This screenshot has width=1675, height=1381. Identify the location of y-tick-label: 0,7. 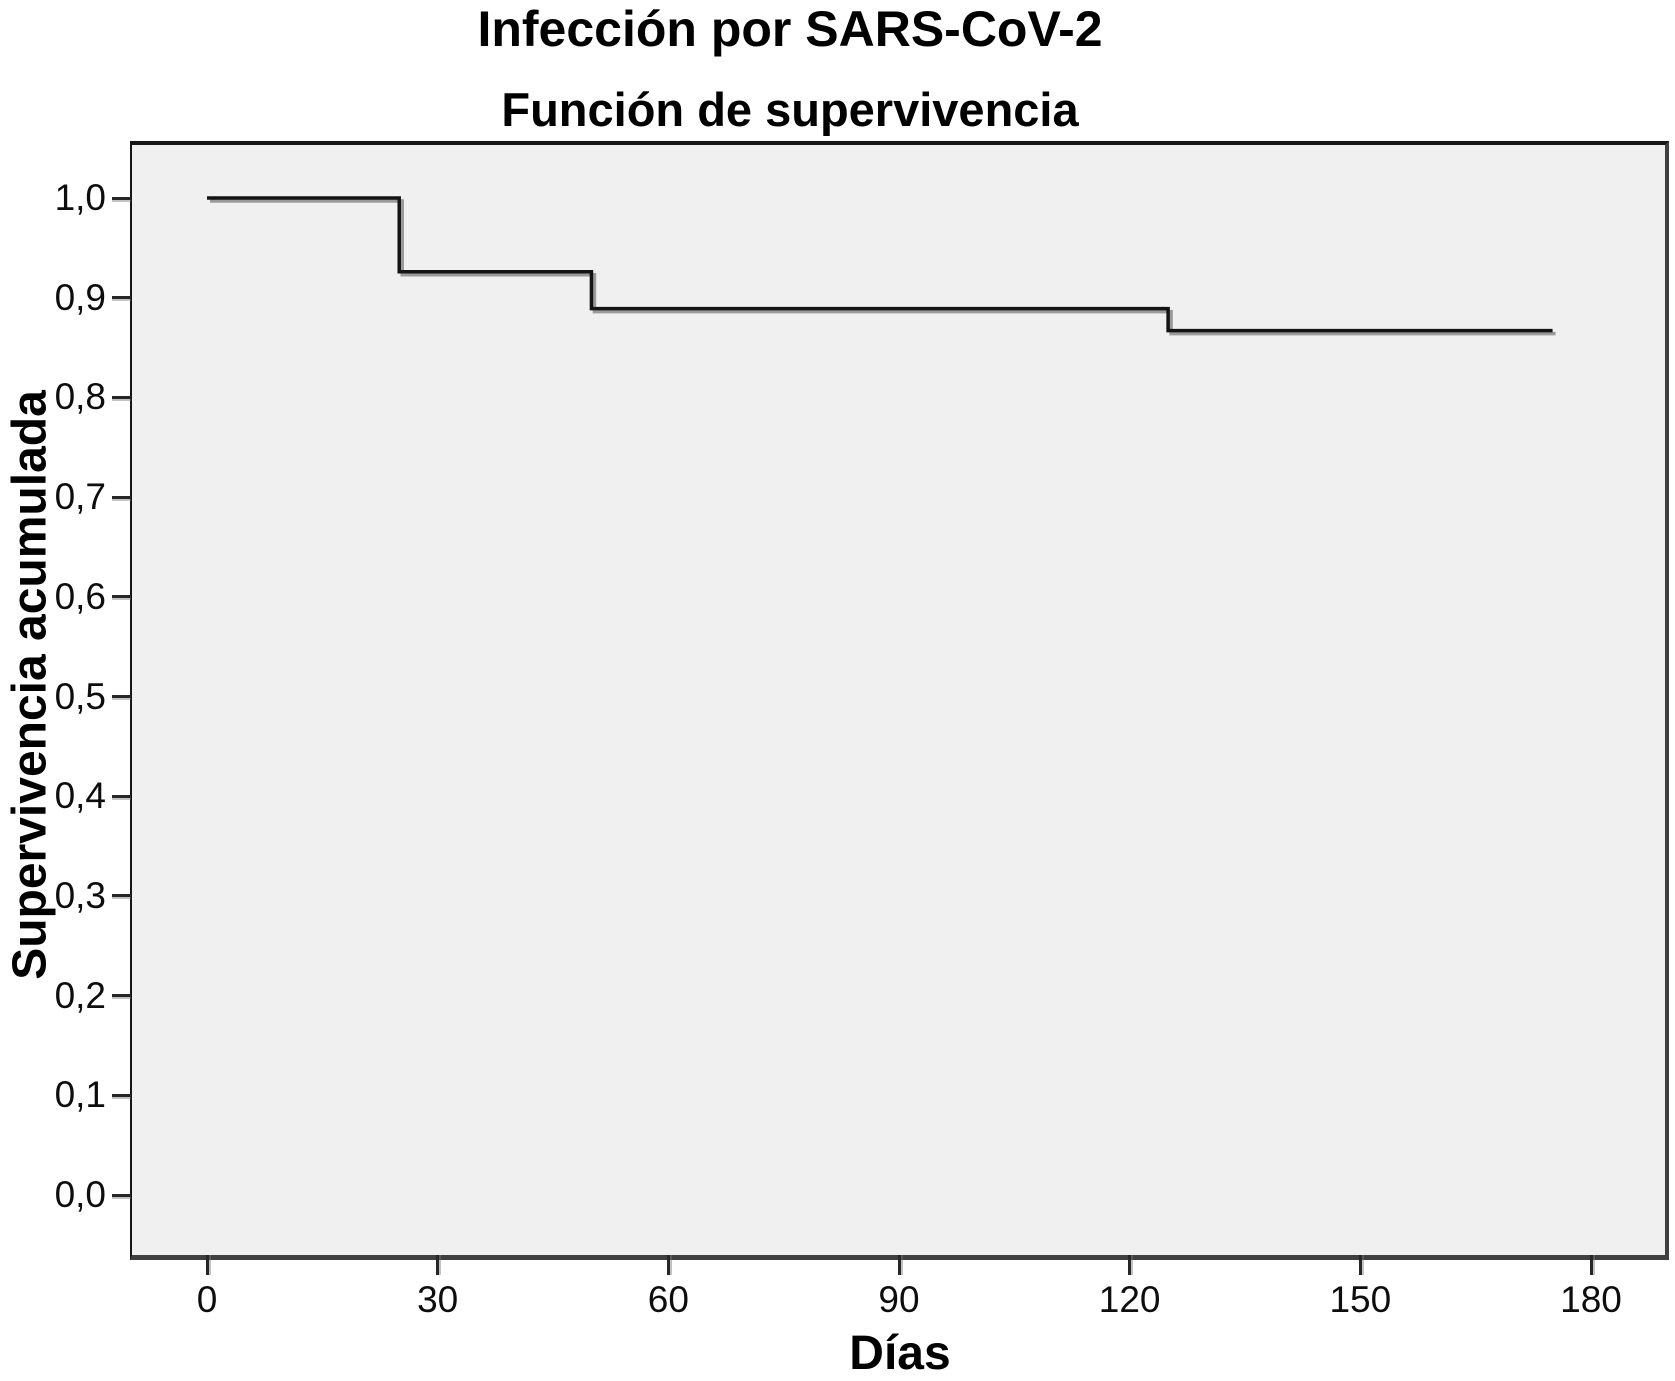
(80, 497).